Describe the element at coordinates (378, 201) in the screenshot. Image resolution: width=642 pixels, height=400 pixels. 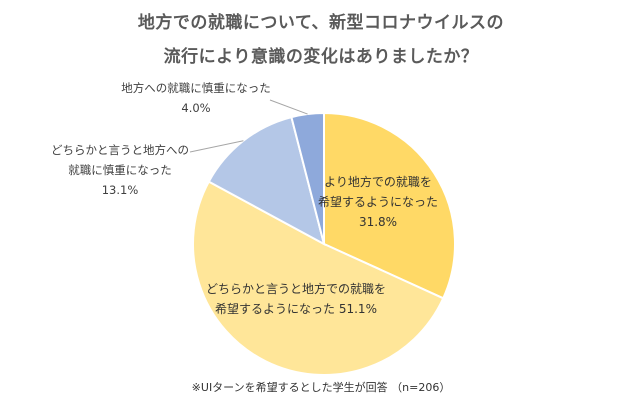
I see `slice-label-0: より地方での就職を希望するようになった 31.8%` at that location.